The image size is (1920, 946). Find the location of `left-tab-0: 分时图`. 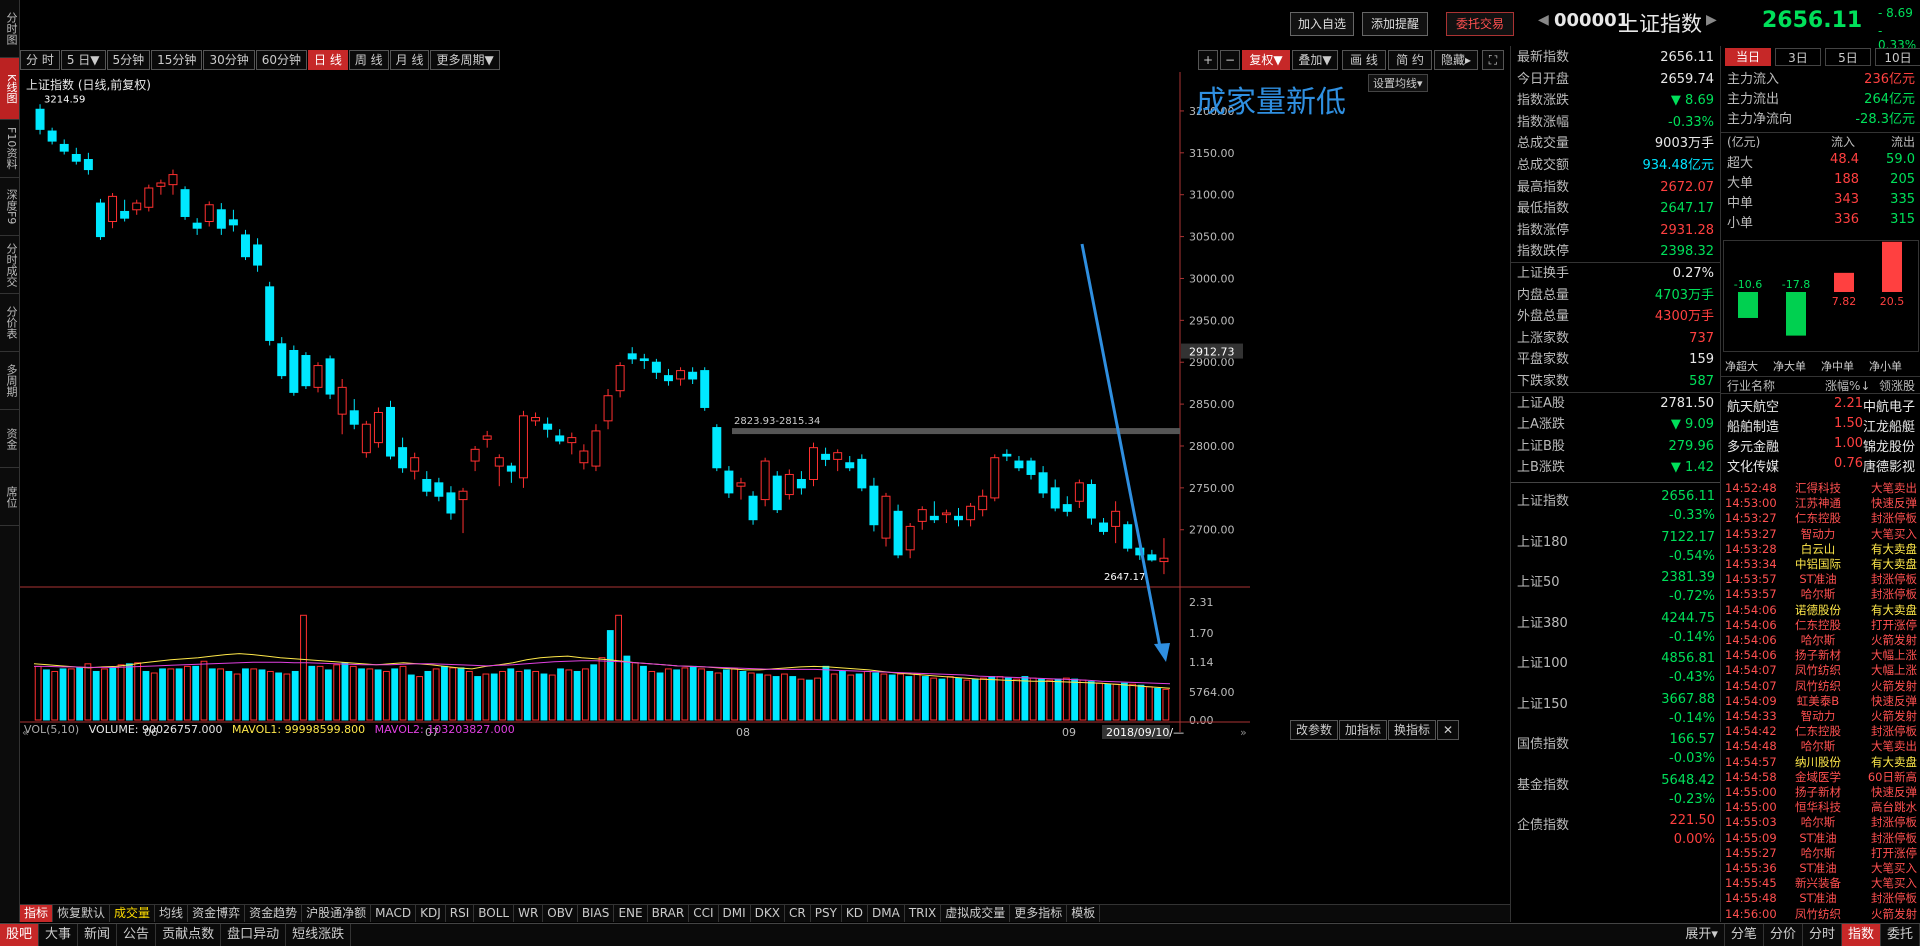

left-tab-0: 分时图 is located at coordinates (9, 29).